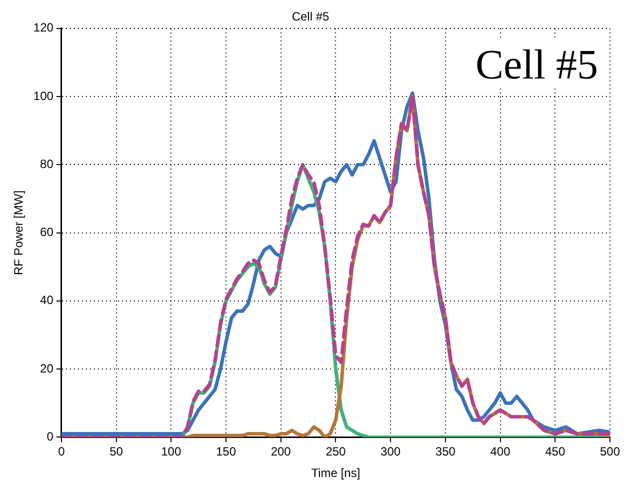  Describe the element at coordinates (43, 27) in the screenshot. I see `y-tick-label: 120` at that location.